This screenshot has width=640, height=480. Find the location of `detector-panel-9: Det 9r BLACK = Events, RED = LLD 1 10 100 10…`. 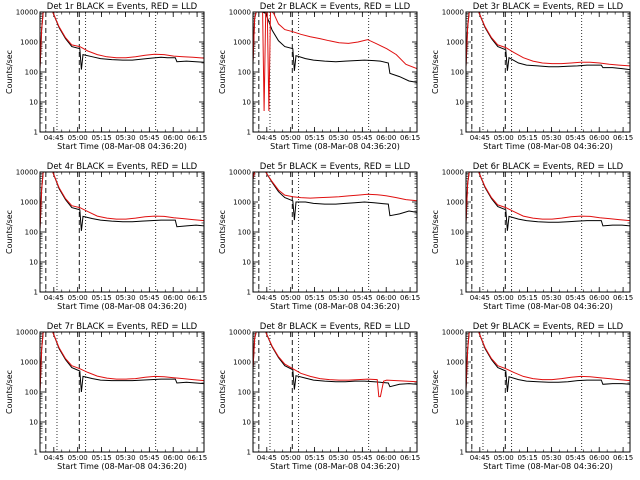

detector-panel-9: Det 9r BLACK = Events, RED = LLD 1 10 100 10… is located at coordinates (532, 396).